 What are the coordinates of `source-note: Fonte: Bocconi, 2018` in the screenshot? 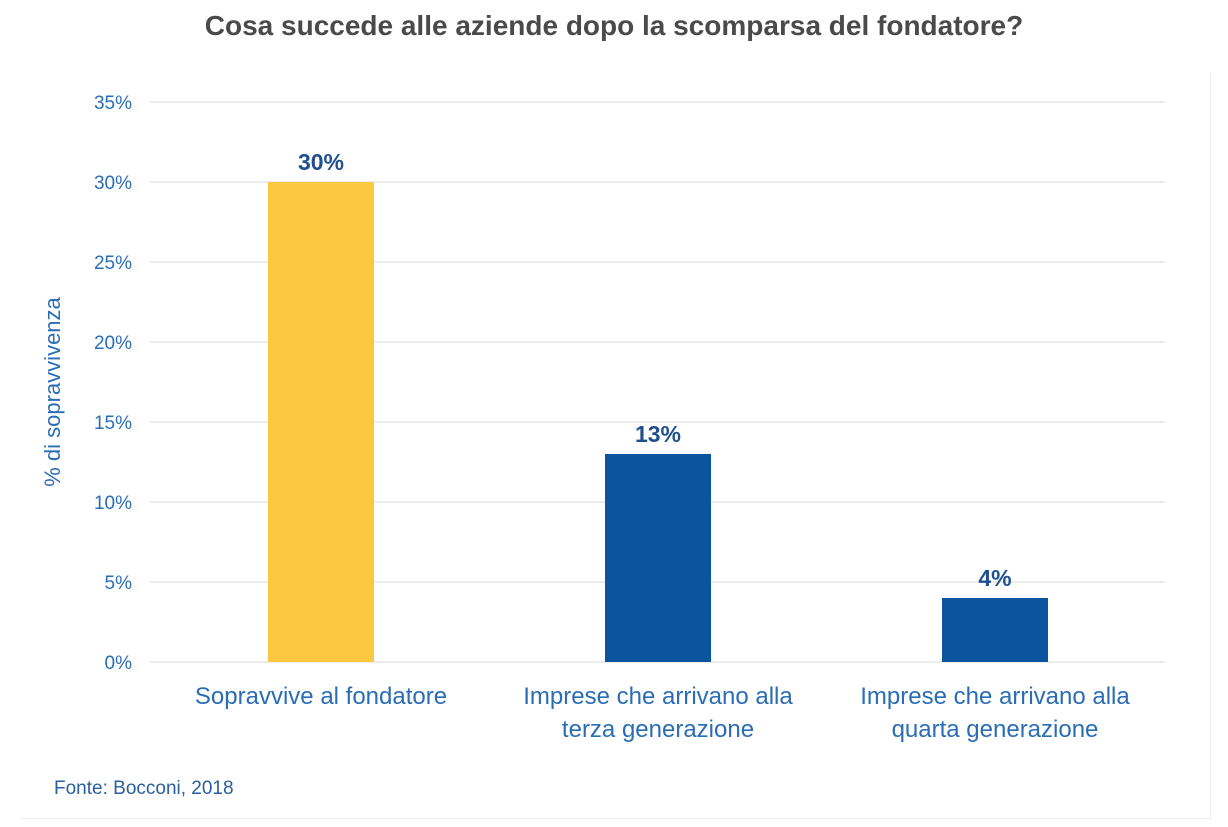 It's located at (144, 788).